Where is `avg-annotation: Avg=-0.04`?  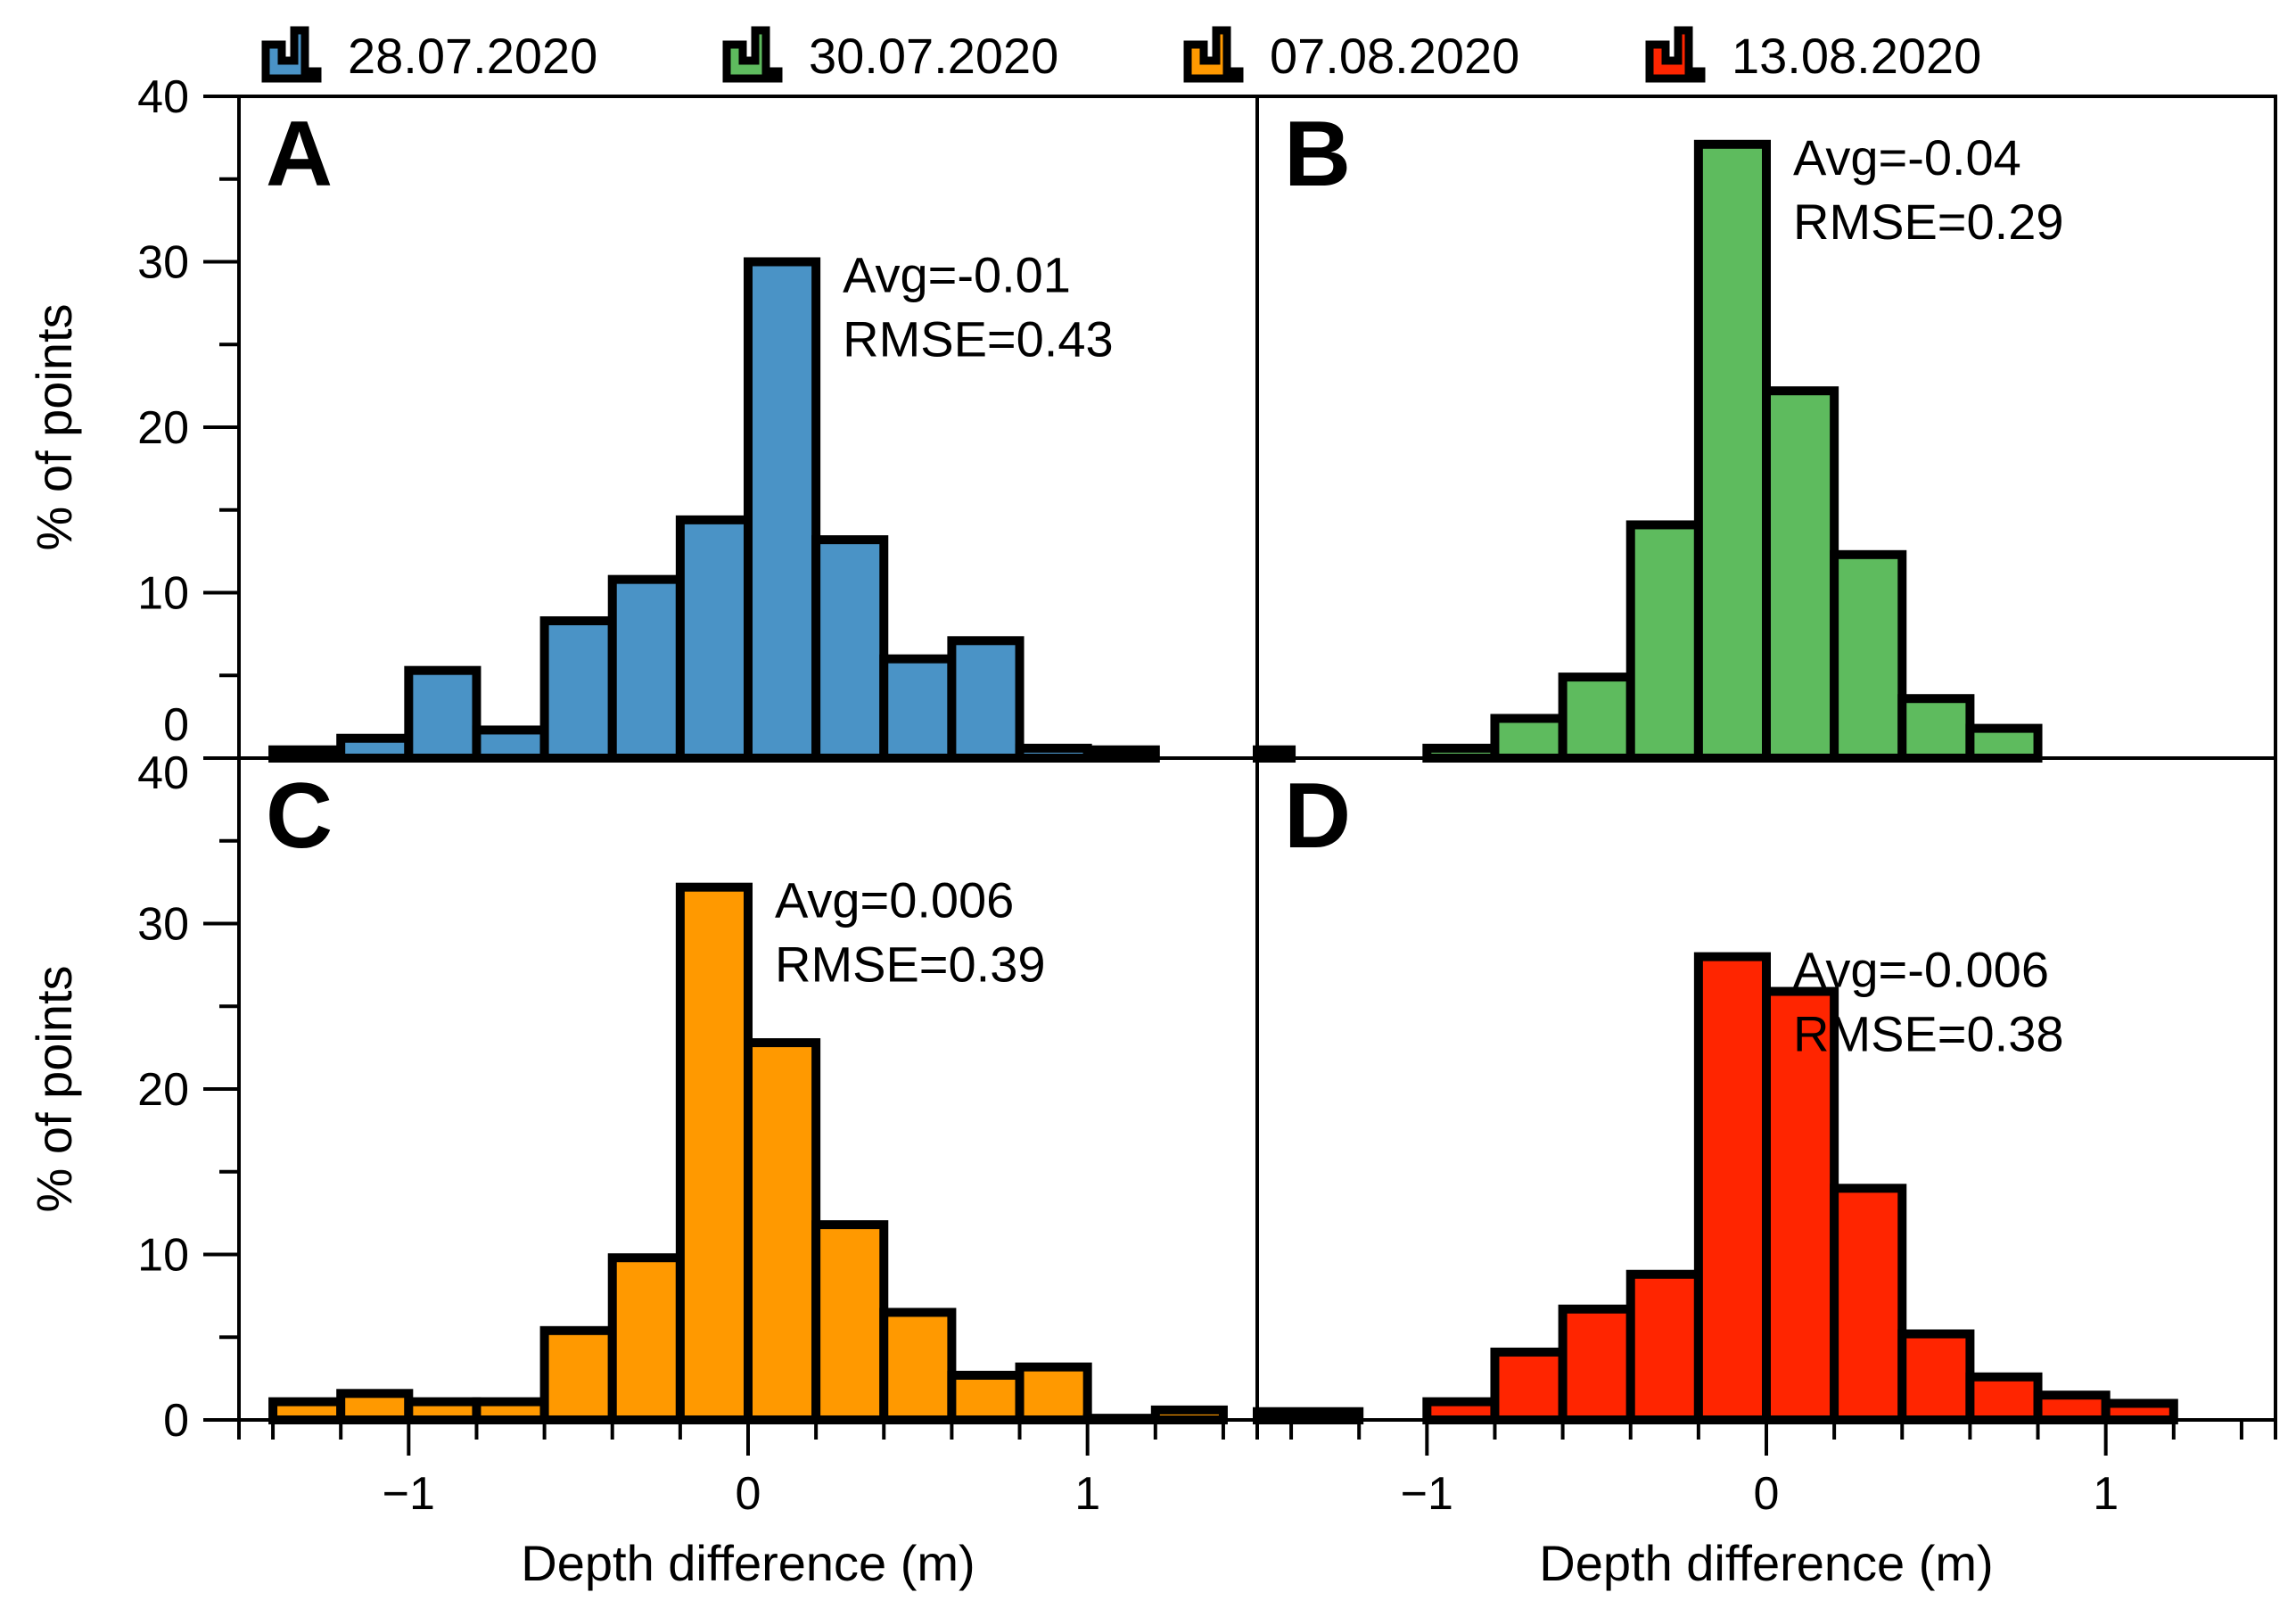 avg-annotation: Avg=-0.04 is located at coordinates (1907, 157).